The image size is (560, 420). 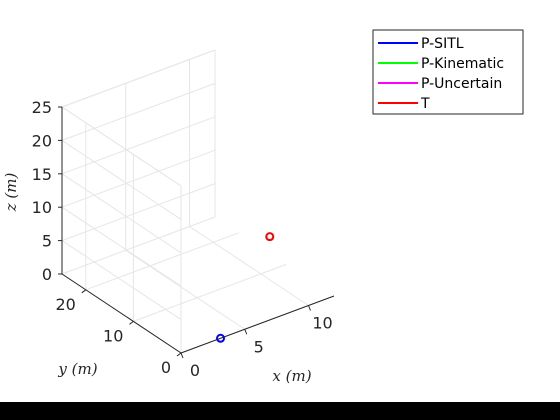 I want to click on x-axis-label: x (m), so click(x=291, y=376).